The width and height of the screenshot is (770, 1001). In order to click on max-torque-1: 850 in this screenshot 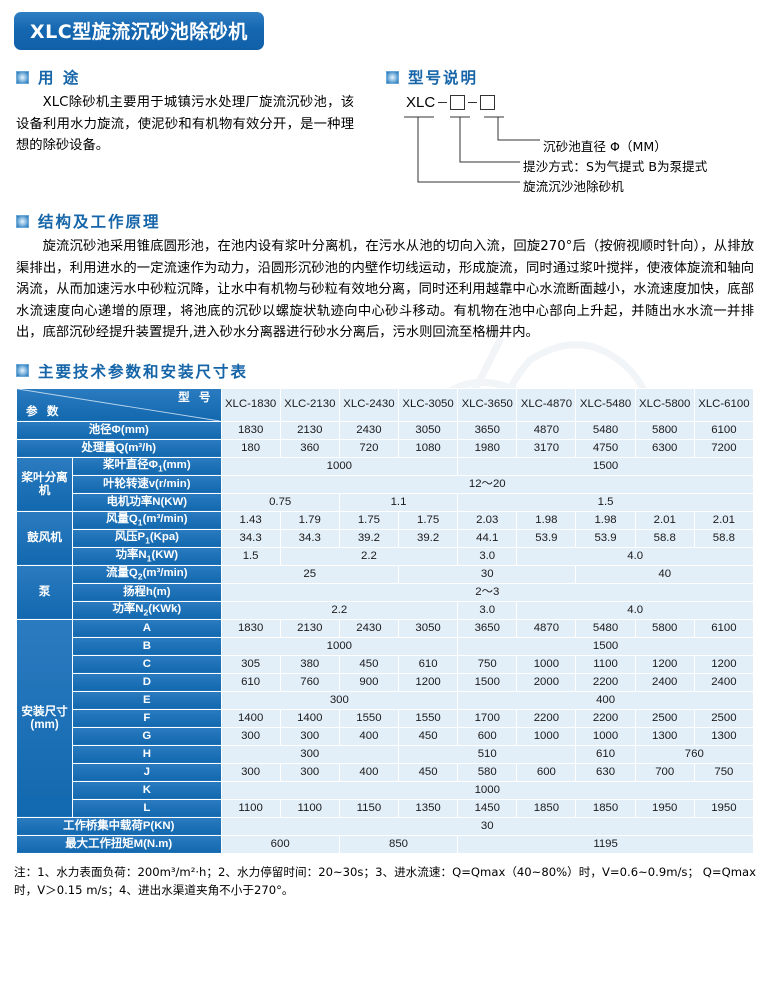, I will do `click(398, 844)`.